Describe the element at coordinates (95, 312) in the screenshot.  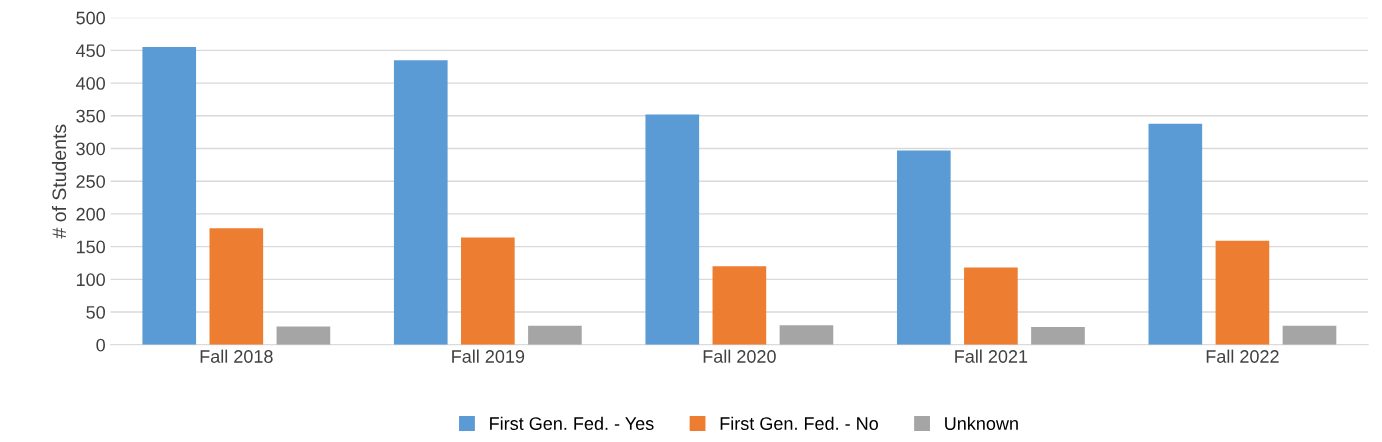
I see `y-tick-label: 50` at that location.